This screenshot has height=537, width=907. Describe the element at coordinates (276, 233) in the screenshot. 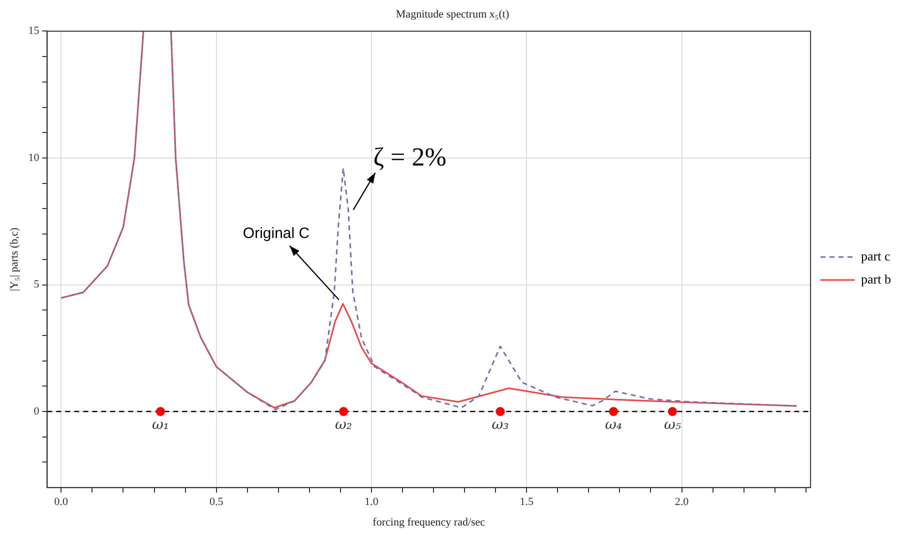

I see `annotation: Original C` at that location.